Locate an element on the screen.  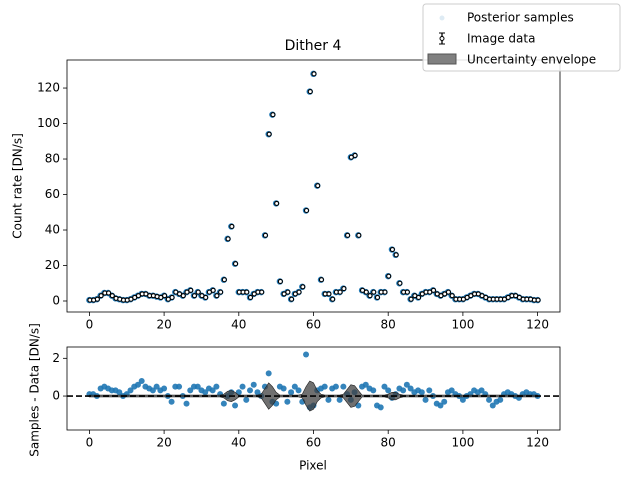
legend-frame is located at coordinates (521, 37).